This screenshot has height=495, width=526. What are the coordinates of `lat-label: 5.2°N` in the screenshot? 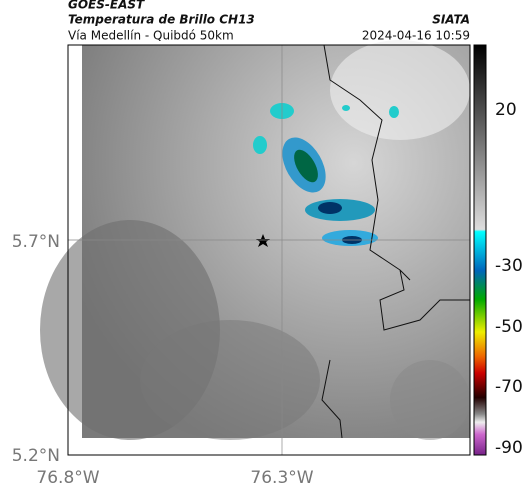 It's located at (36, 456).